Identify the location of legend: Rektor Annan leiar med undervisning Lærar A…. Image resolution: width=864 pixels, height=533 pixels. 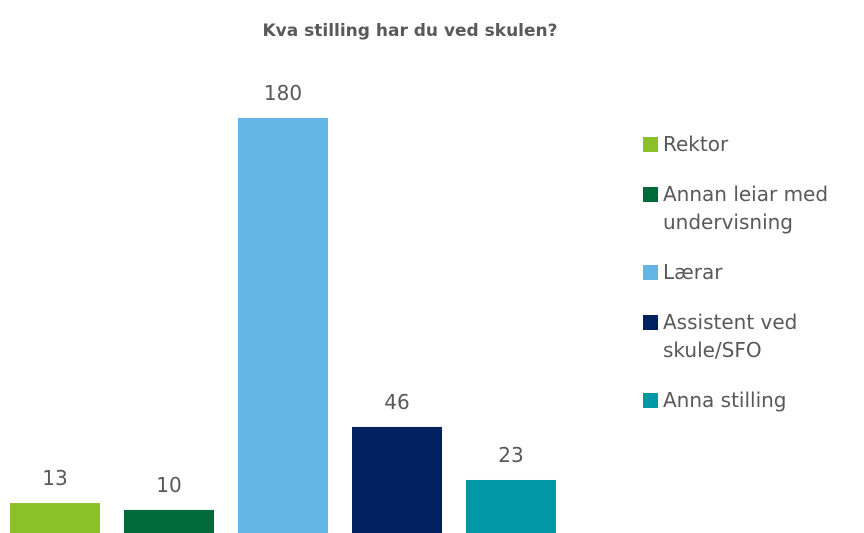
(750, 283).